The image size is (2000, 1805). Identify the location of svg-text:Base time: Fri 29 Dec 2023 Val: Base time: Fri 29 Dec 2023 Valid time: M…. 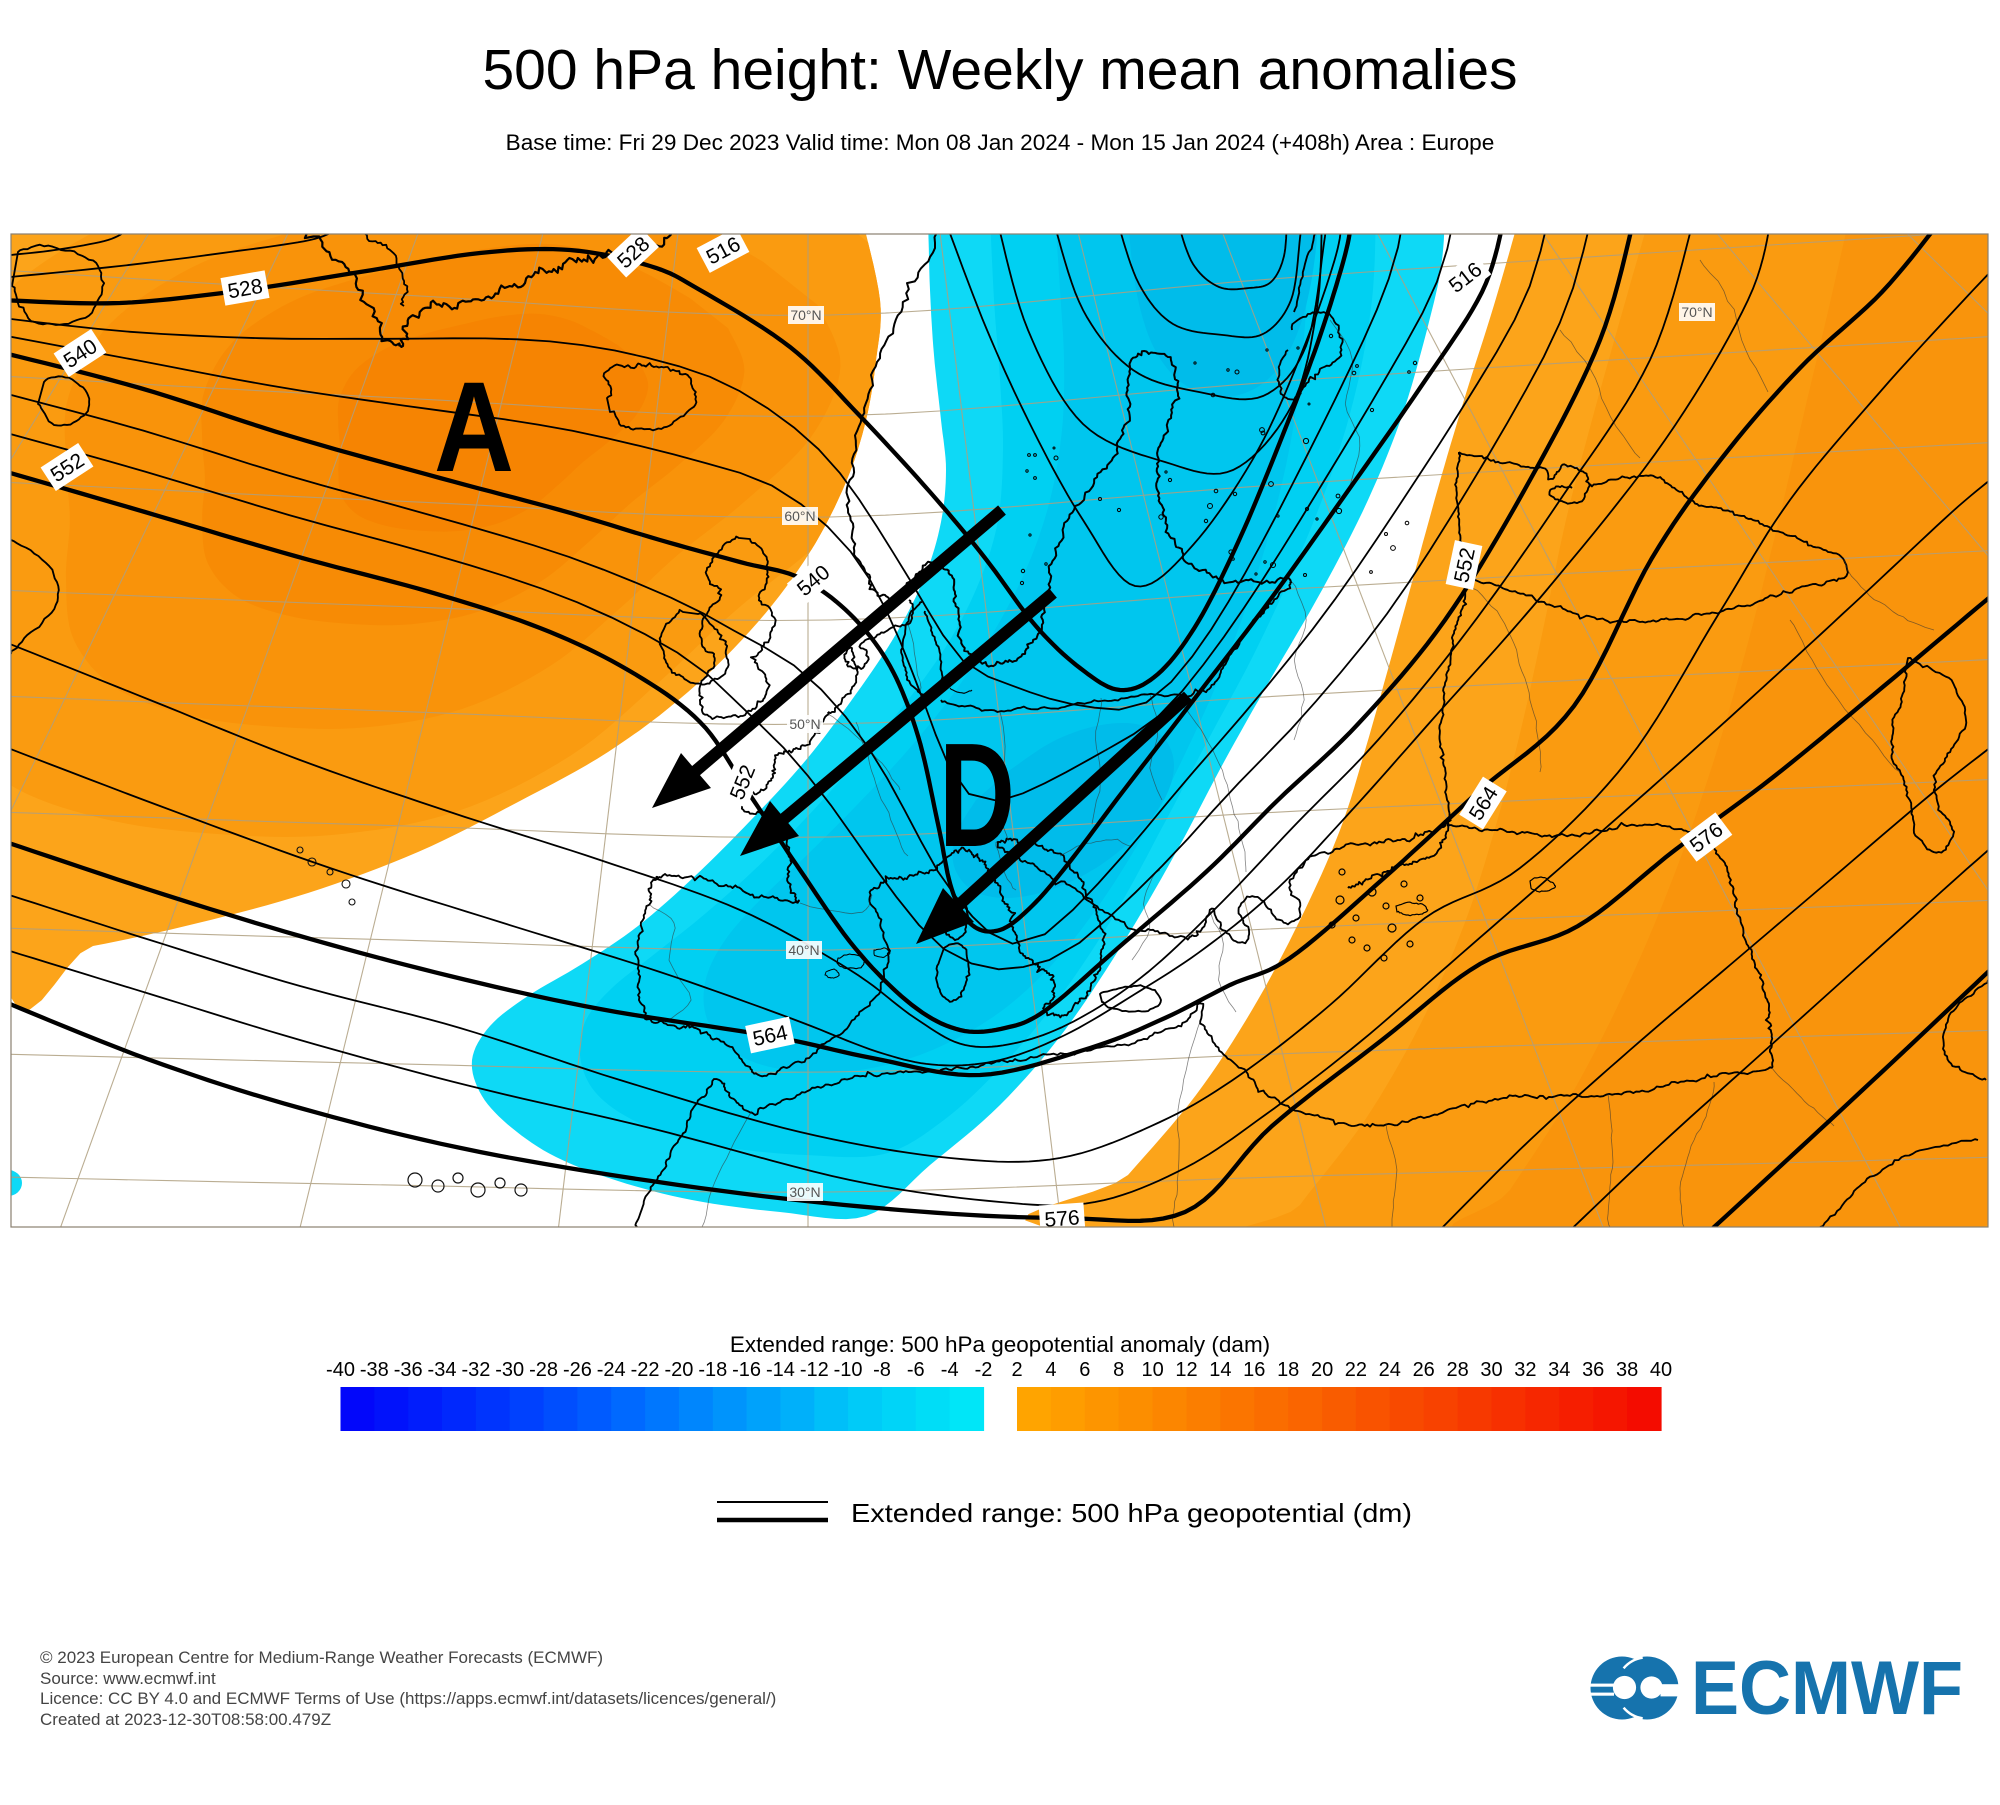
(1000, 142).